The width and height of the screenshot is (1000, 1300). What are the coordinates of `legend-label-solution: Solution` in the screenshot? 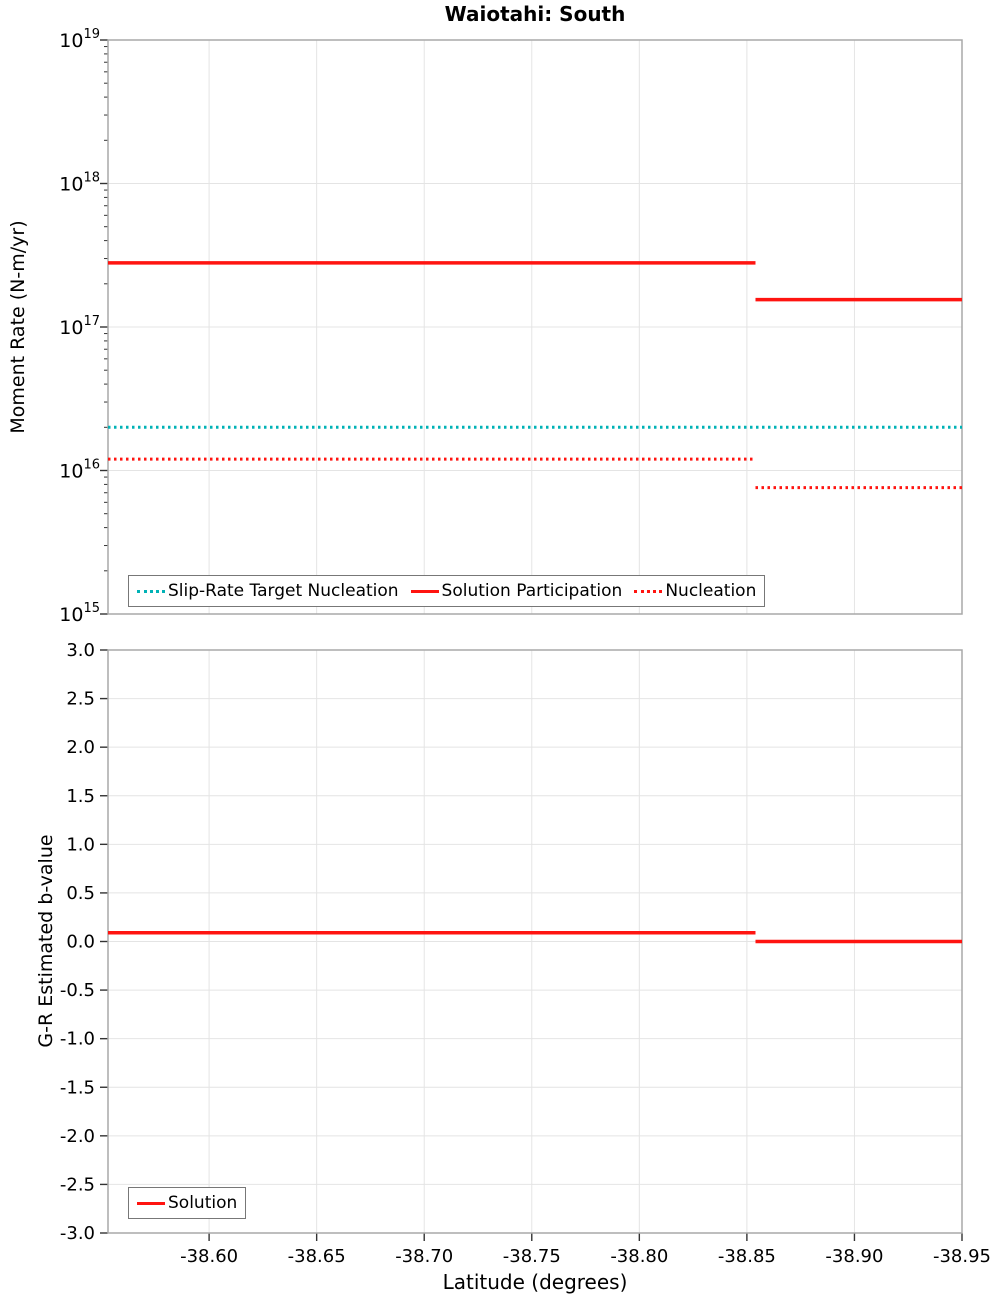 It's located at (203, 1203).